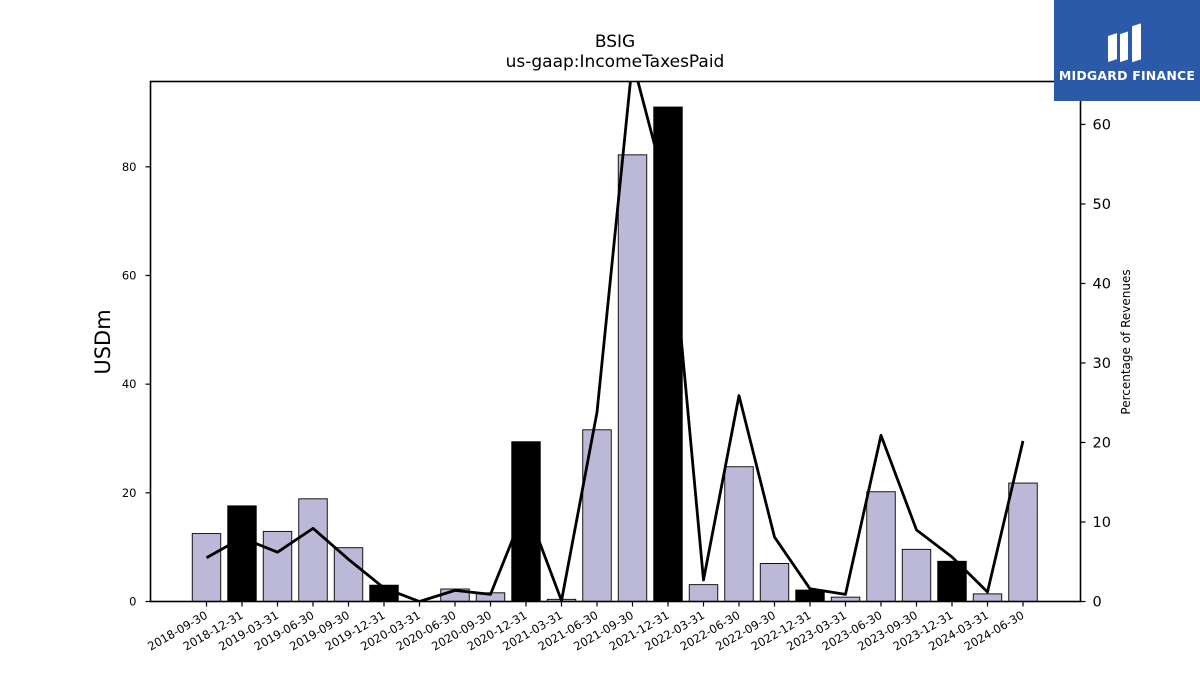 Image resolution: width=1200 pixels, height=675 pixels. Describe the element at coordinates (1102, 284) in the screenshot. I see `y2-tick-label: 40` at that location.